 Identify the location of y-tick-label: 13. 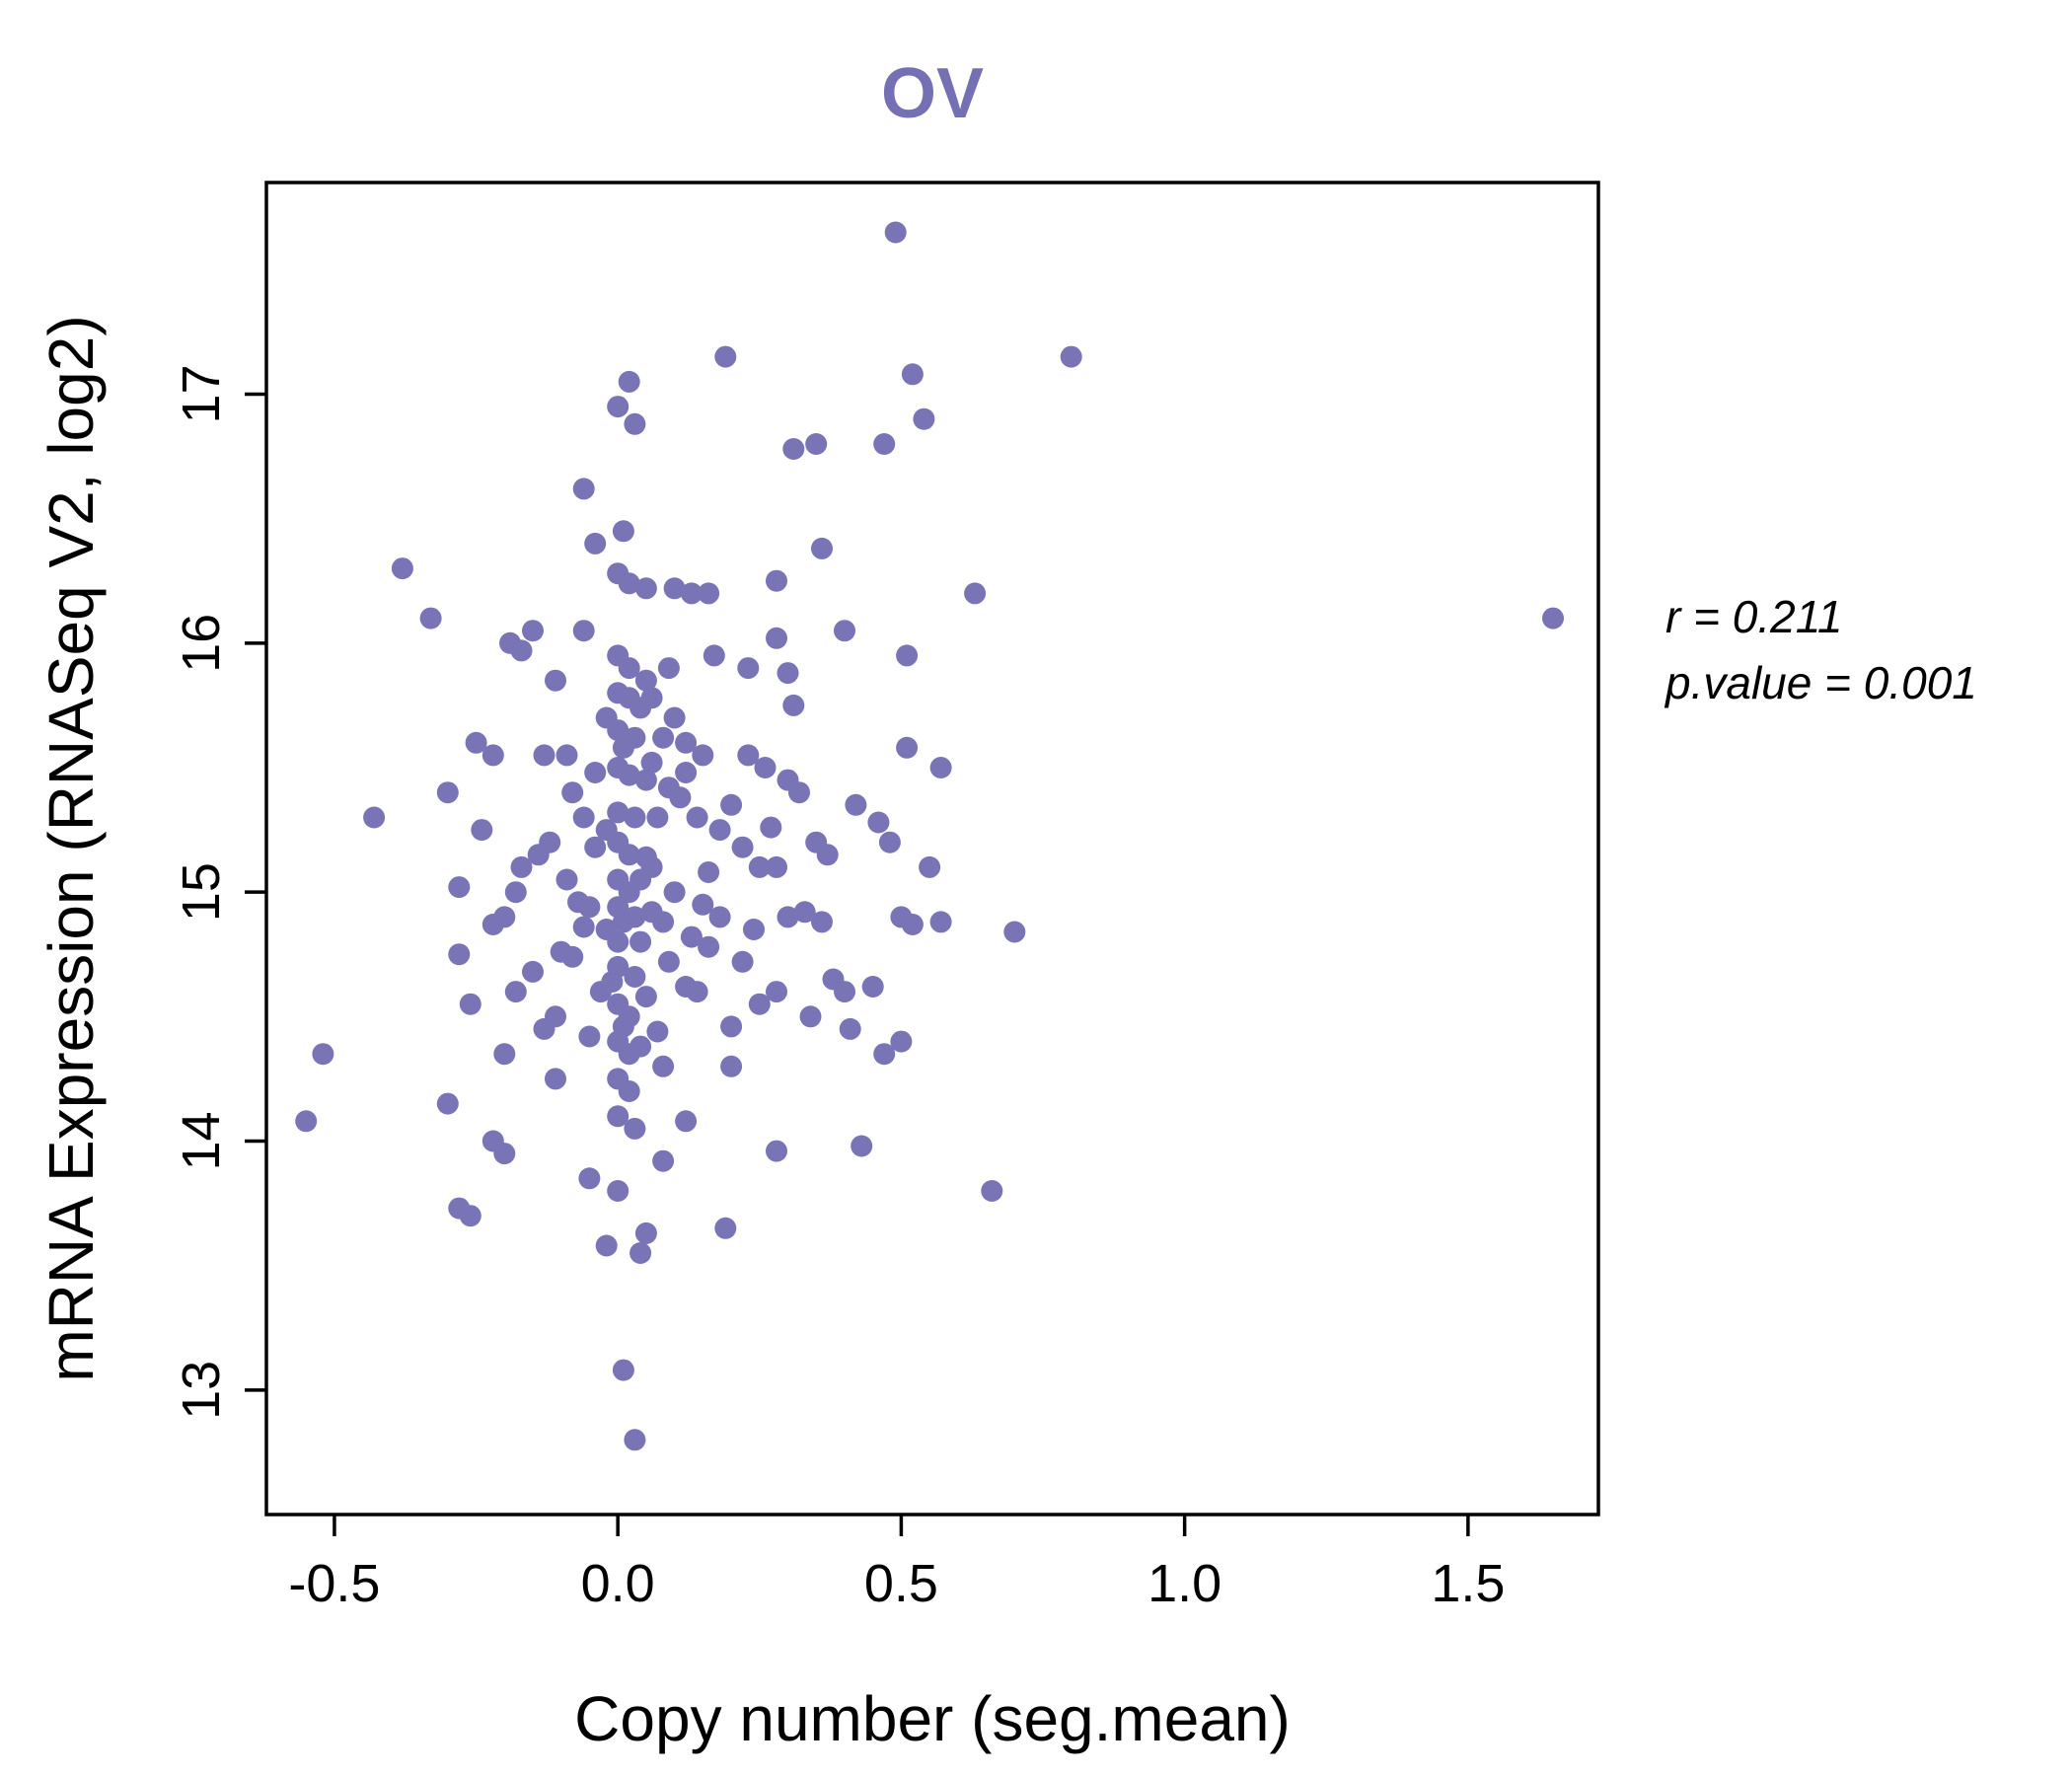
(202, 1391).